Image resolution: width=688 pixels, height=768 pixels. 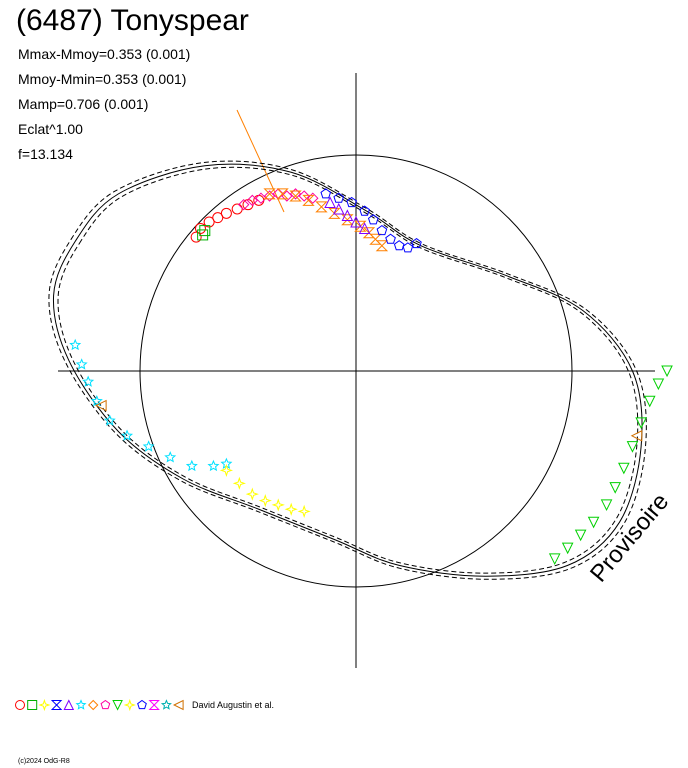 What do you see at coordinates (390, 238) in the screenshot?
I see `data-point-s5-p6` at bounding box center [390, 238].